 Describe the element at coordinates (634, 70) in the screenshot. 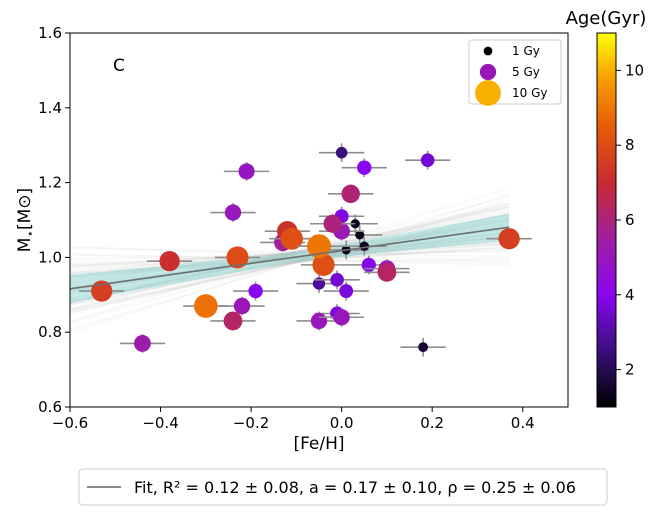

I see `colorbar-tick-label: 10` at that location.